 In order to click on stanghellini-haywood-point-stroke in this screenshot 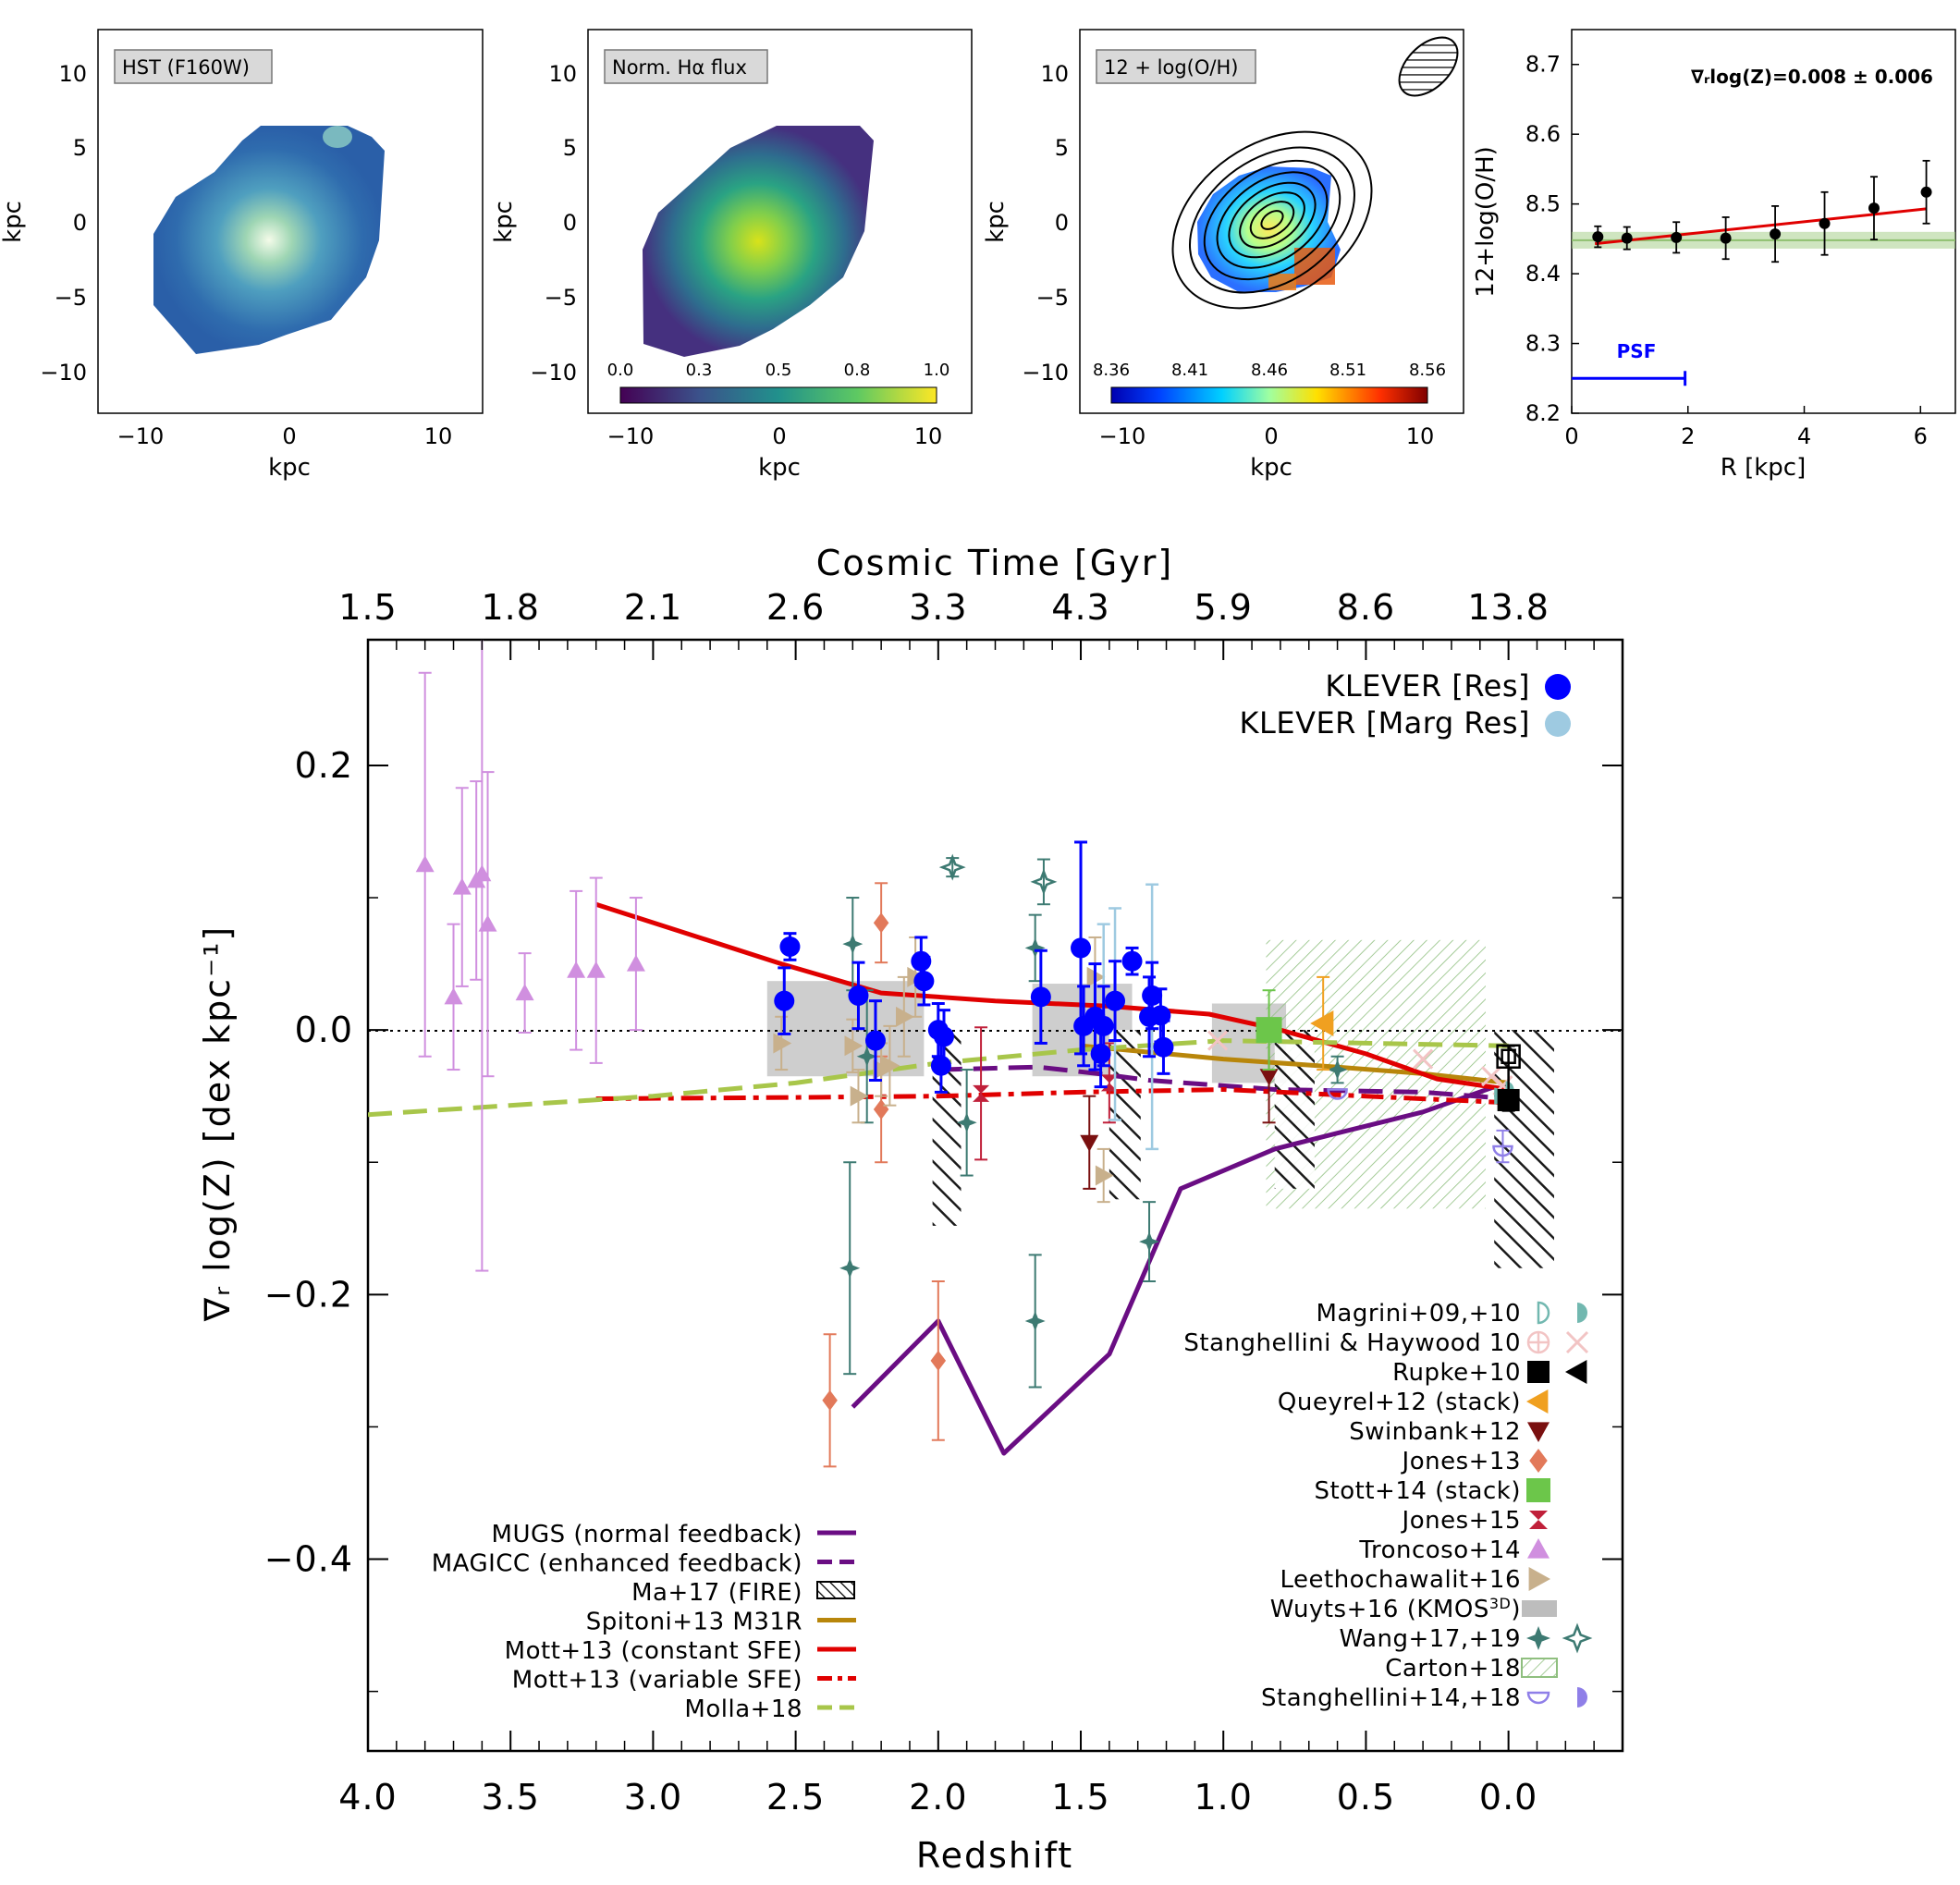, I will do `click(1218, 1040)`.